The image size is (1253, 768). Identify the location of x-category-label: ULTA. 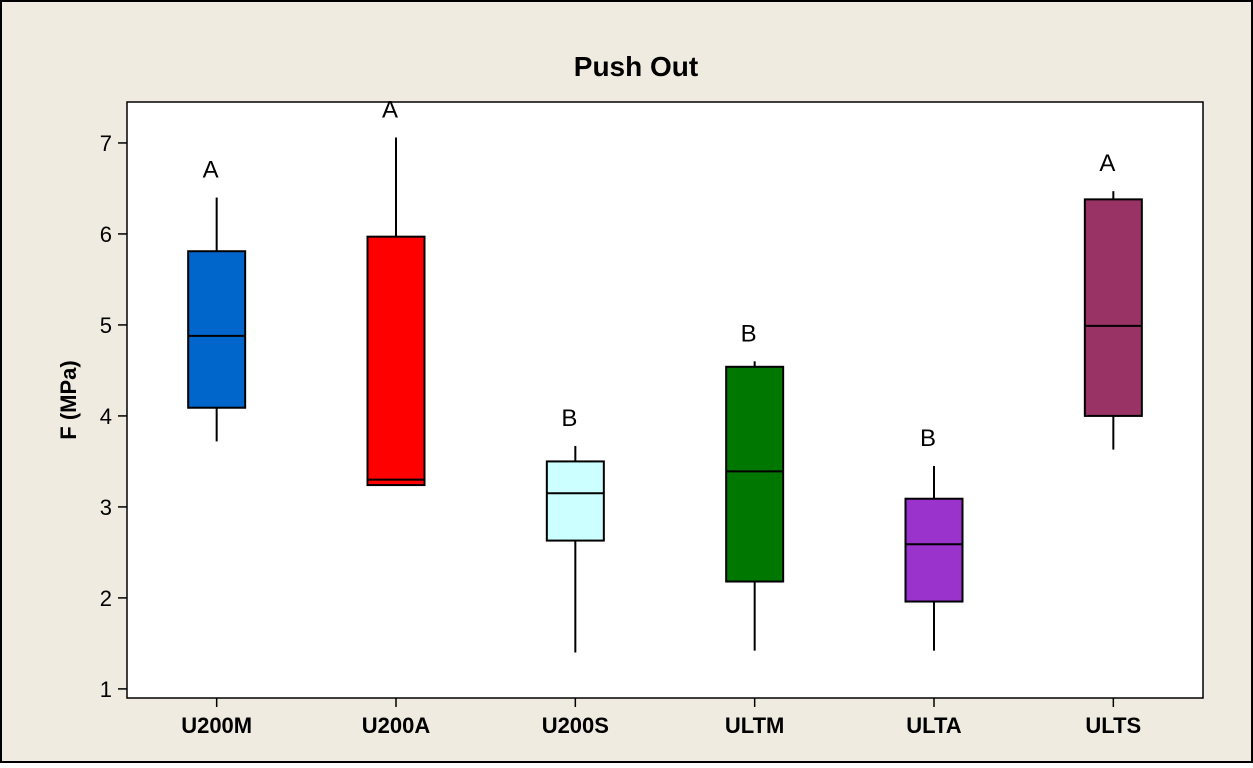
(933, 725).